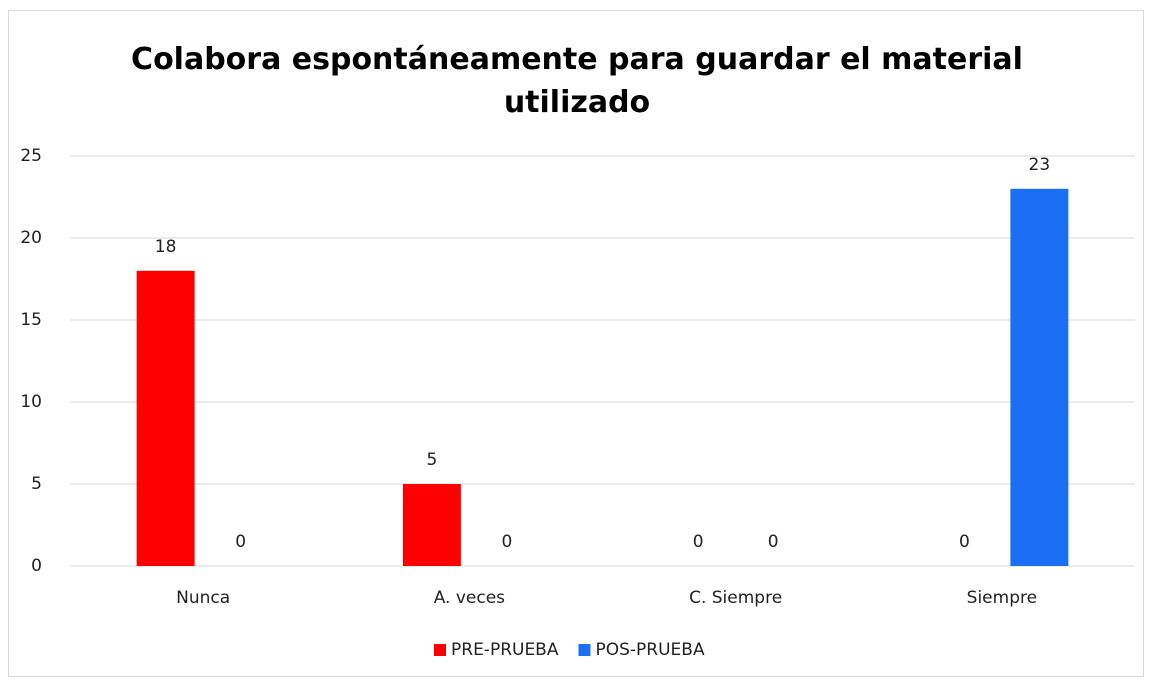 The height and width of the screenshot is (683, 1154). I want to click on y-tick-label: 0, so click(36, 566).